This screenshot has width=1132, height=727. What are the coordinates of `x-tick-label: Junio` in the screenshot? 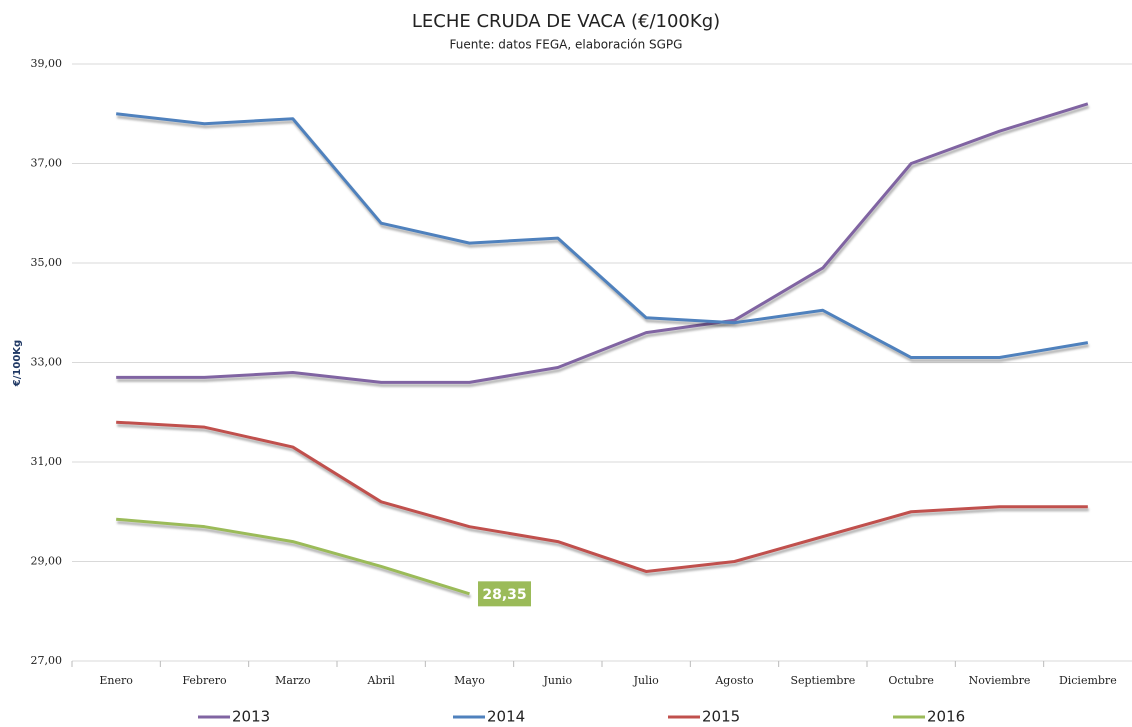 It's located at (557, 680).